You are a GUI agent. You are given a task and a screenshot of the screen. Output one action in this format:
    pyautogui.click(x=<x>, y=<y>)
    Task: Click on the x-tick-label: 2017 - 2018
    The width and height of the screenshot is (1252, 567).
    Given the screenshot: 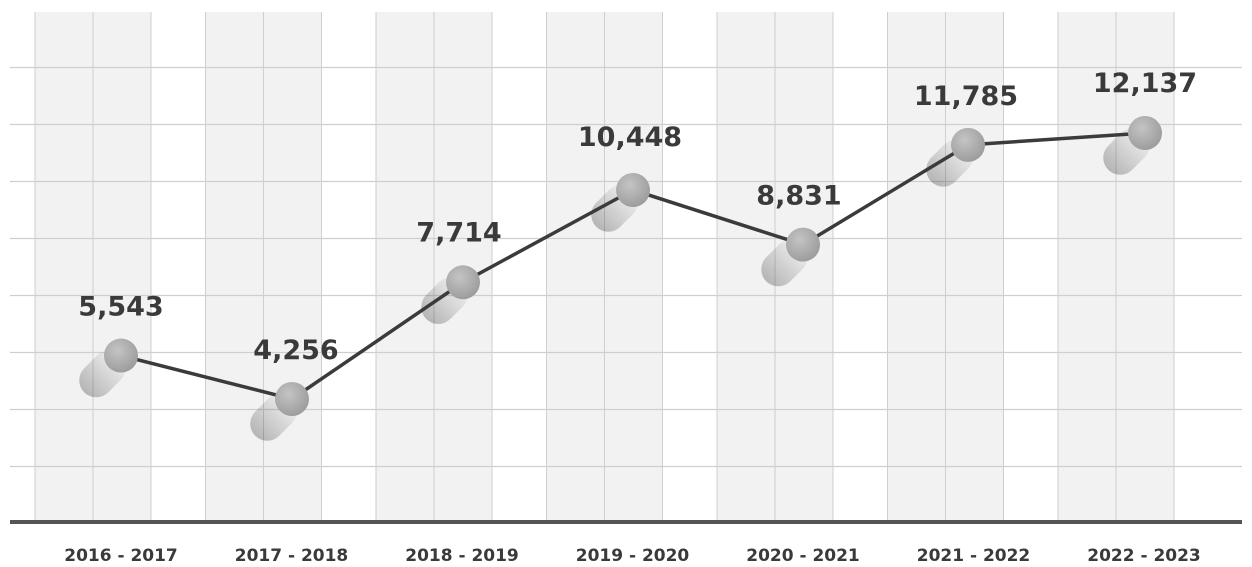 What is the action you would take?
    pyautogui.click(x=292, y=556)
    